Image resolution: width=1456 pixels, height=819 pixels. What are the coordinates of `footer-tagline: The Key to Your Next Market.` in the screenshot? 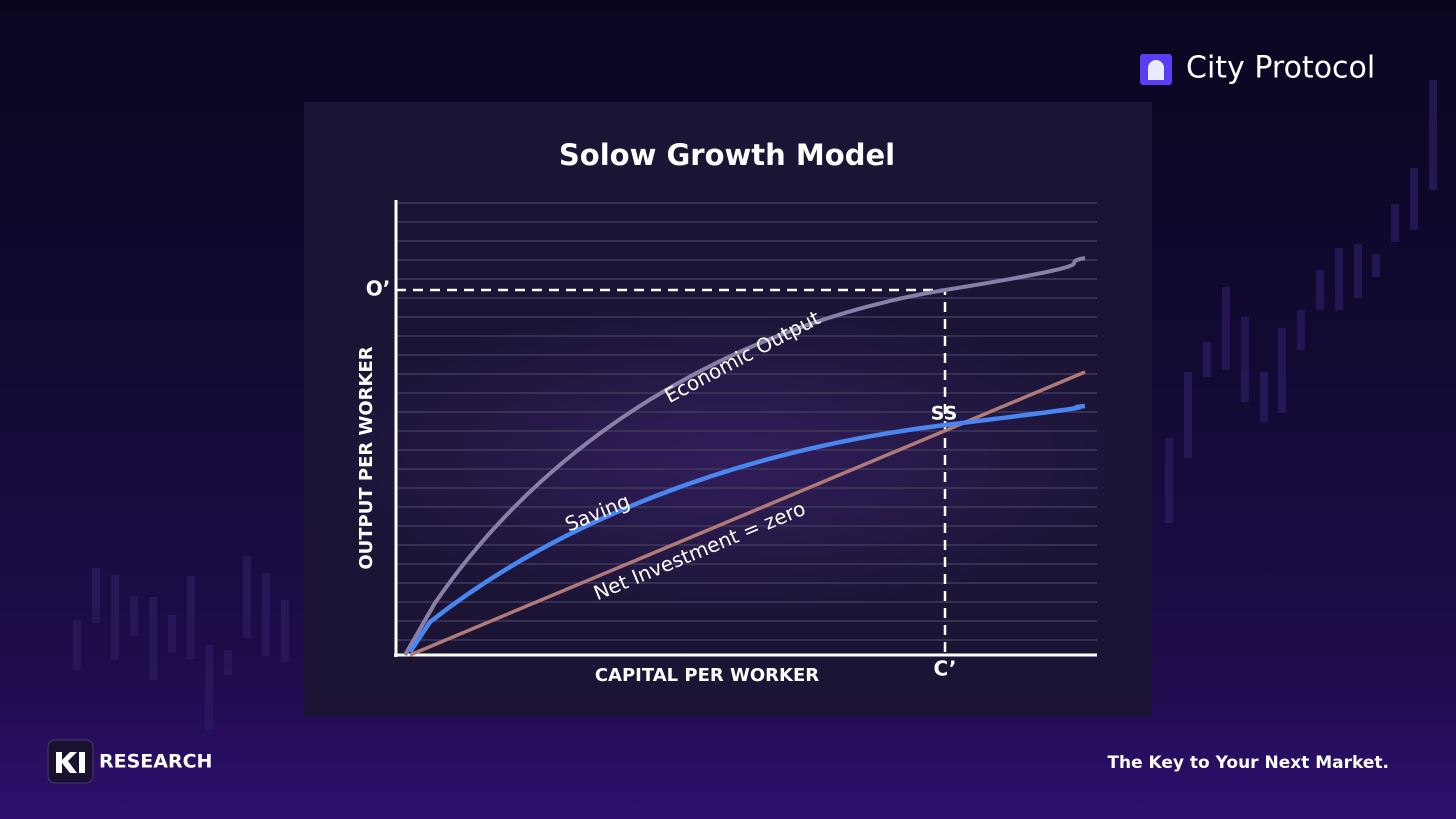 It's located at (1248, 763).